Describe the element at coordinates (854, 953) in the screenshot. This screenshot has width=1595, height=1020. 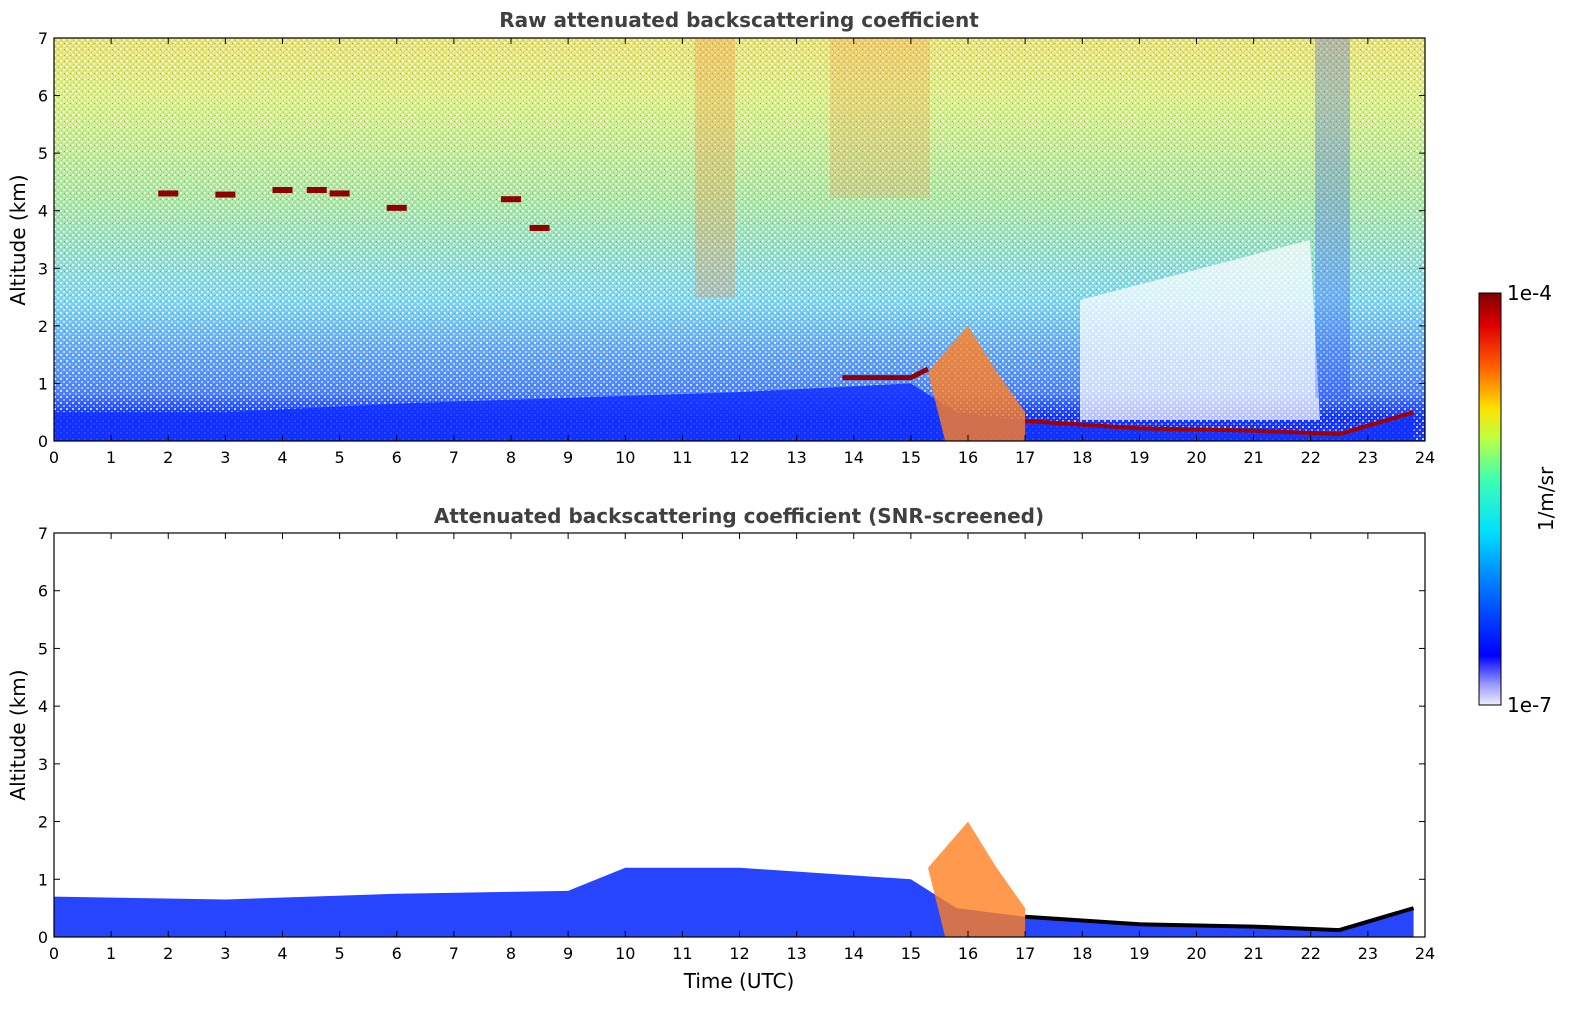
I see `screened-x-tick-label: 14` at that location.